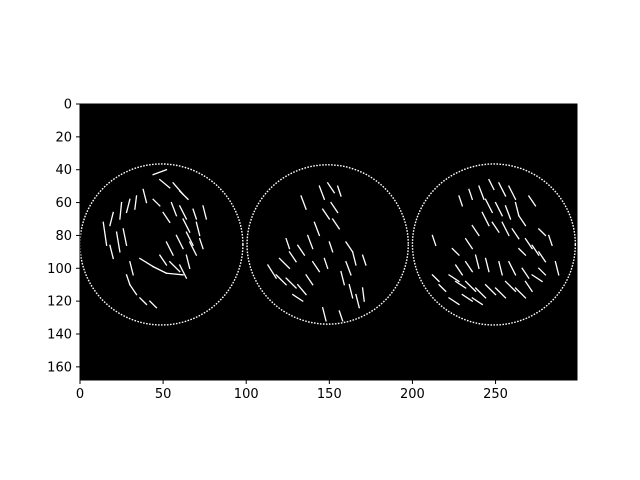  I want to click on y-tick-label: 120, so click(59, 302).